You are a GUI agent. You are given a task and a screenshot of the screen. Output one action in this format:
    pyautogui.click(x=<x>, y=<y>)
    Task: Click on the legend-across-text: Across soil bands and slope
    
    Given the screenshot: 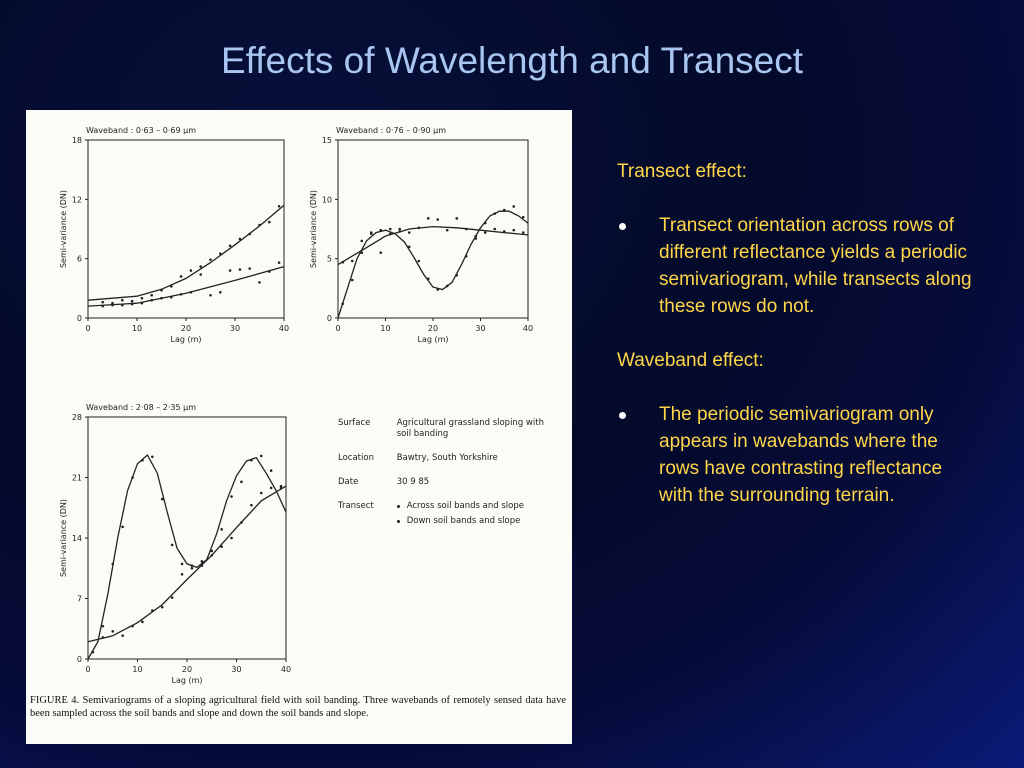 What is the action you would take?
    pyautogui.click(x=465, y=506)
    